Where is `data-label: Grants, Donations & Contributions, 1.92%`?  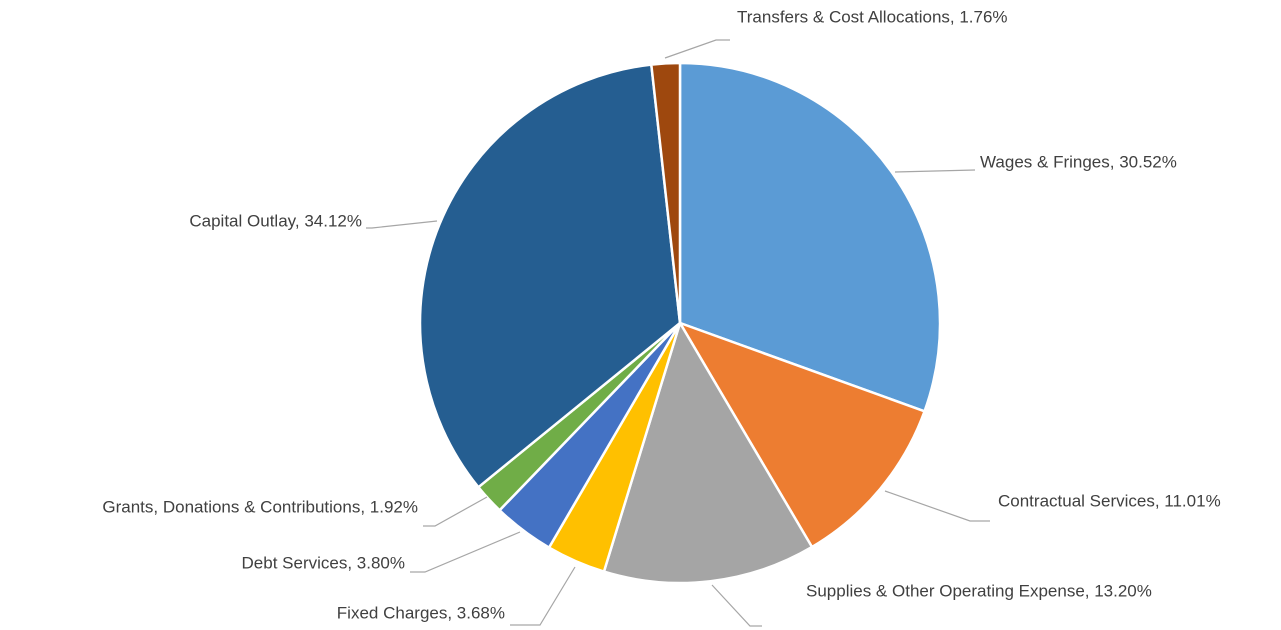 data-label: Grants, Donations & Contributions, 1.92% is located at coordinates (260, 506).